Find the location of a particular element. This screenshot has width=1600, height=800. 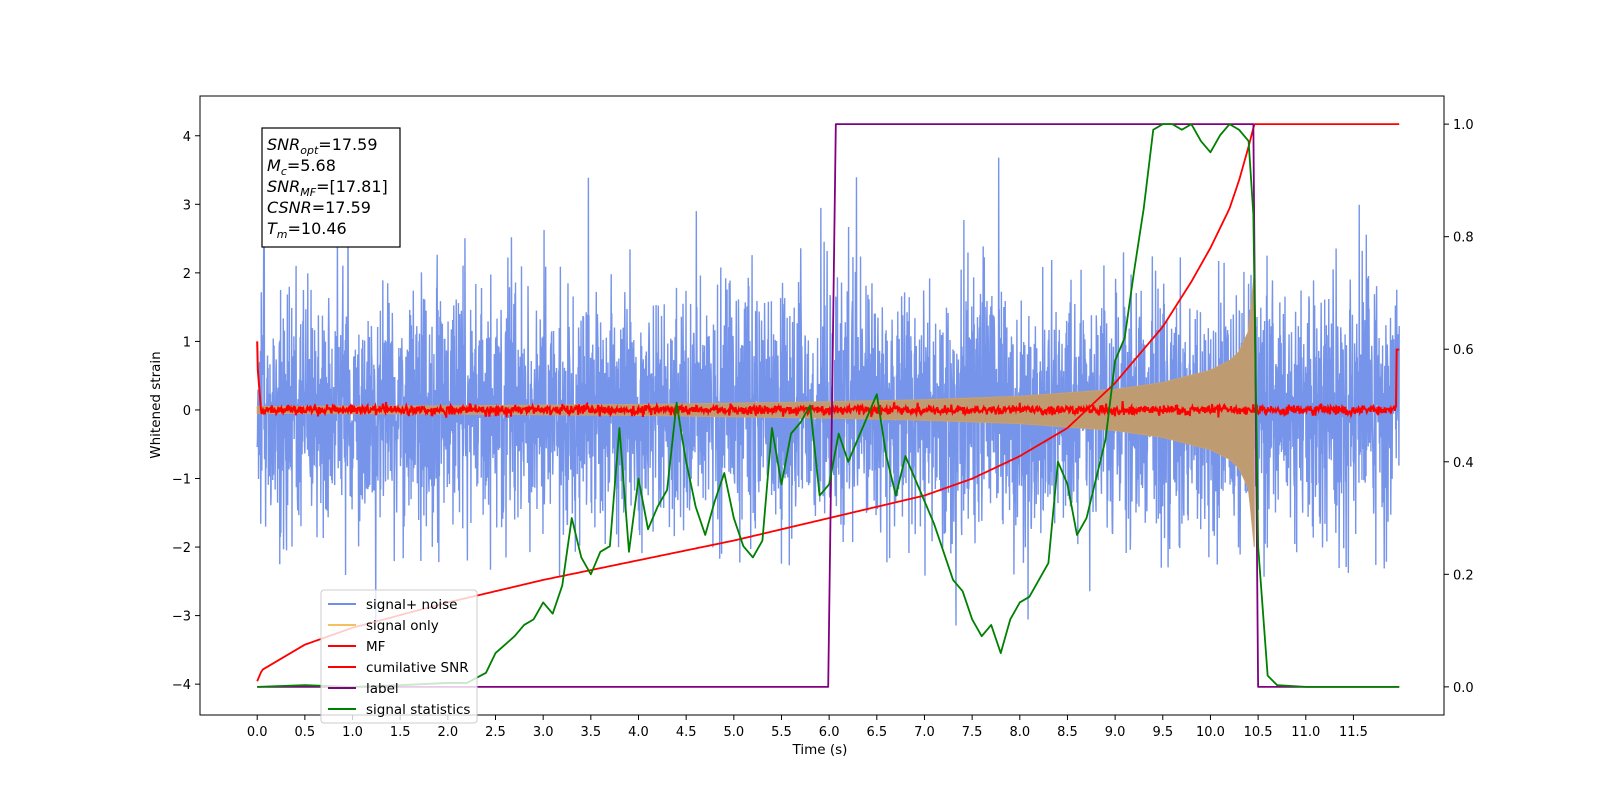

x-tick-label: 7.0 is located at coordinates (924, 732).